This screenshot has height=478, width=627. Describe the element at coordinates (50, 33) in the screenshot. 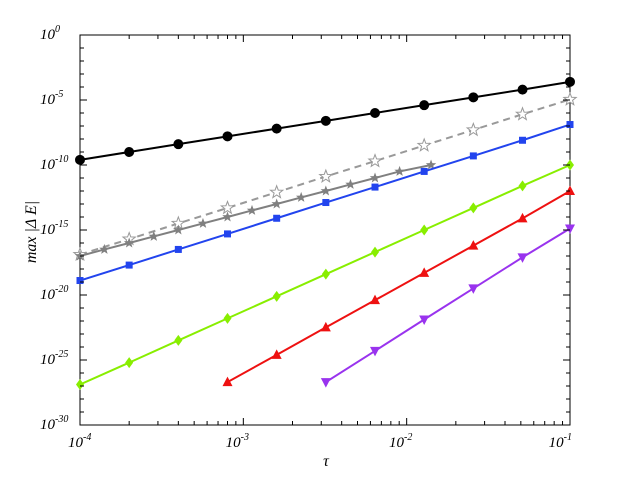

I see `y-tick-label: 10⁰` at that location.